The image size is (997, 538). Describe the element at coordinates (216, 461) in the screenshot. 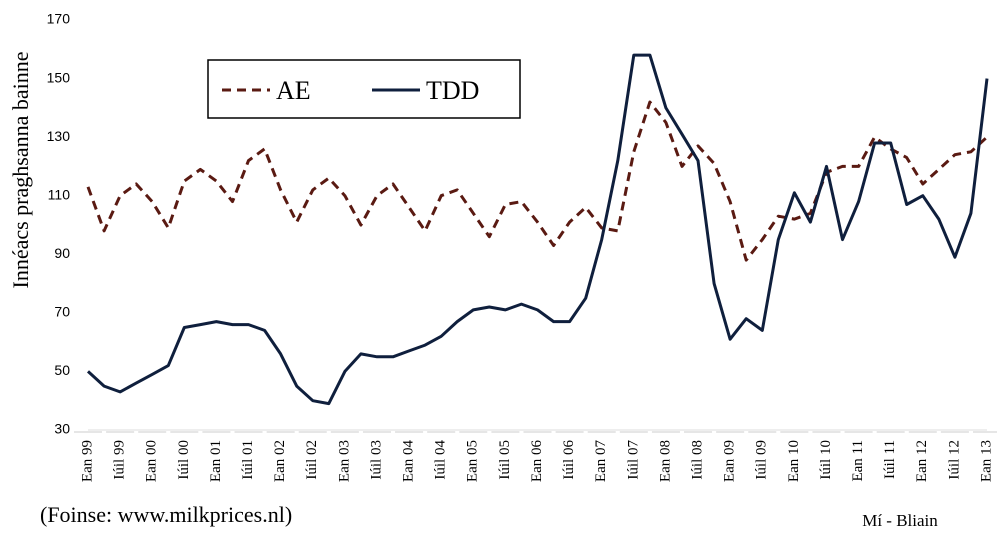

I see `x-tick-label: Ean 01` at that location.